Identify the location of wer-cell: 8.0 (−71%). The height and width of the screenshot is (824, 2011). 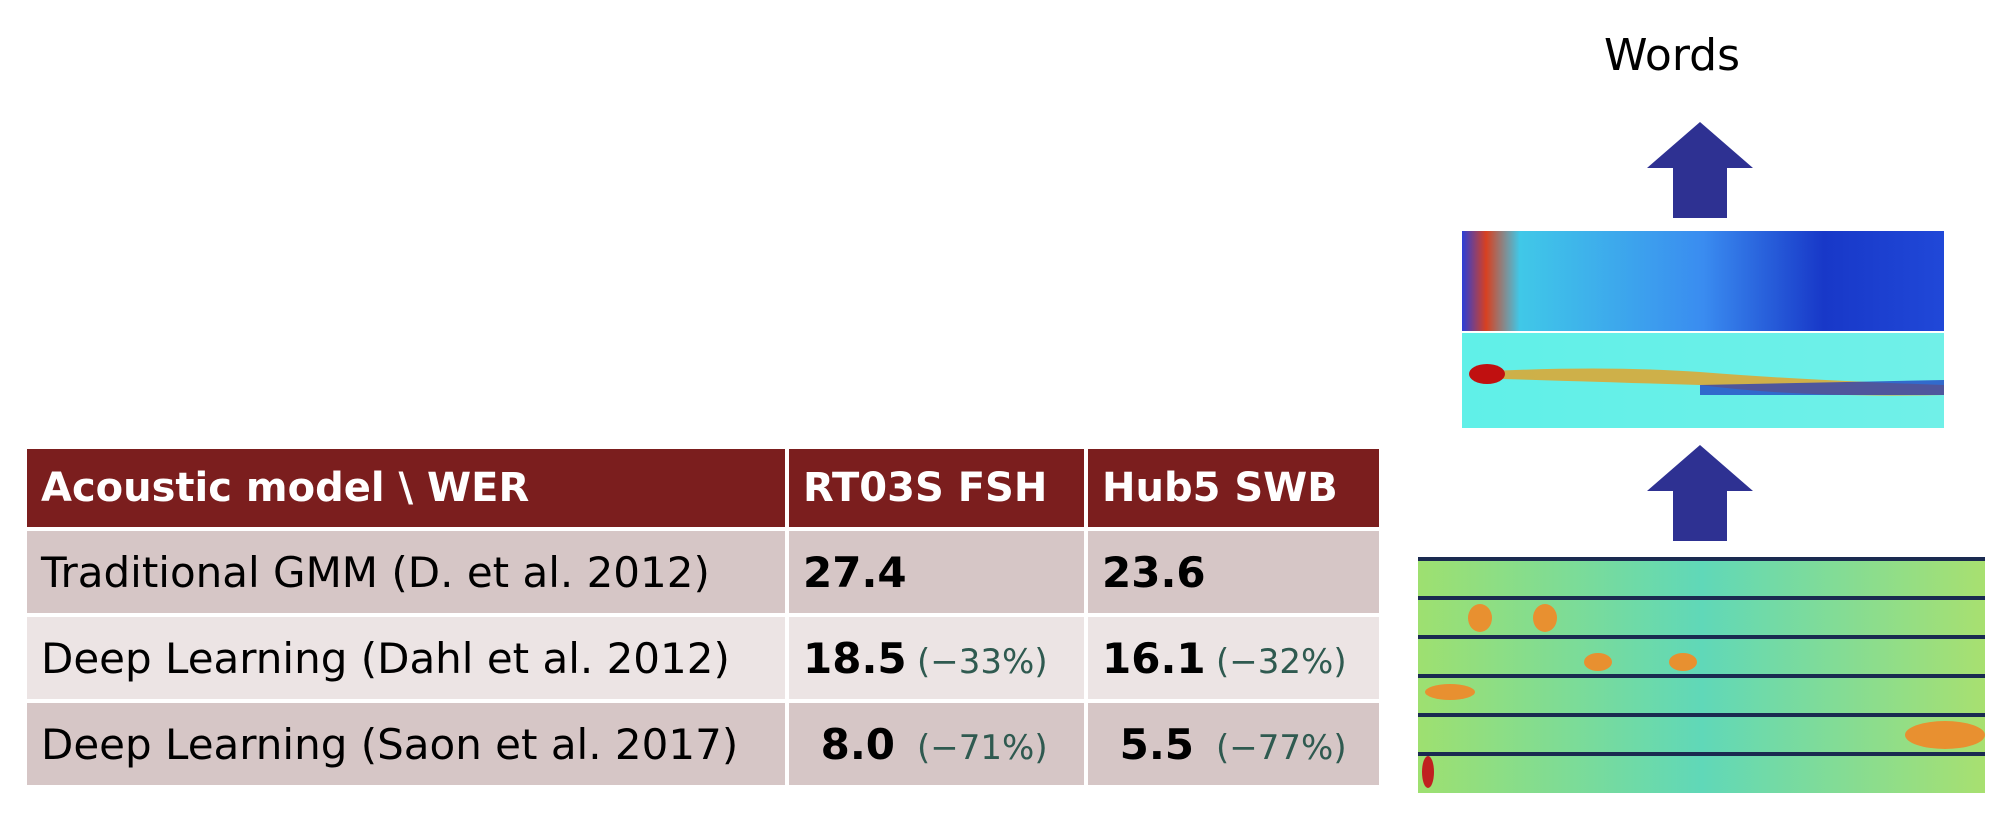
(936, 744).